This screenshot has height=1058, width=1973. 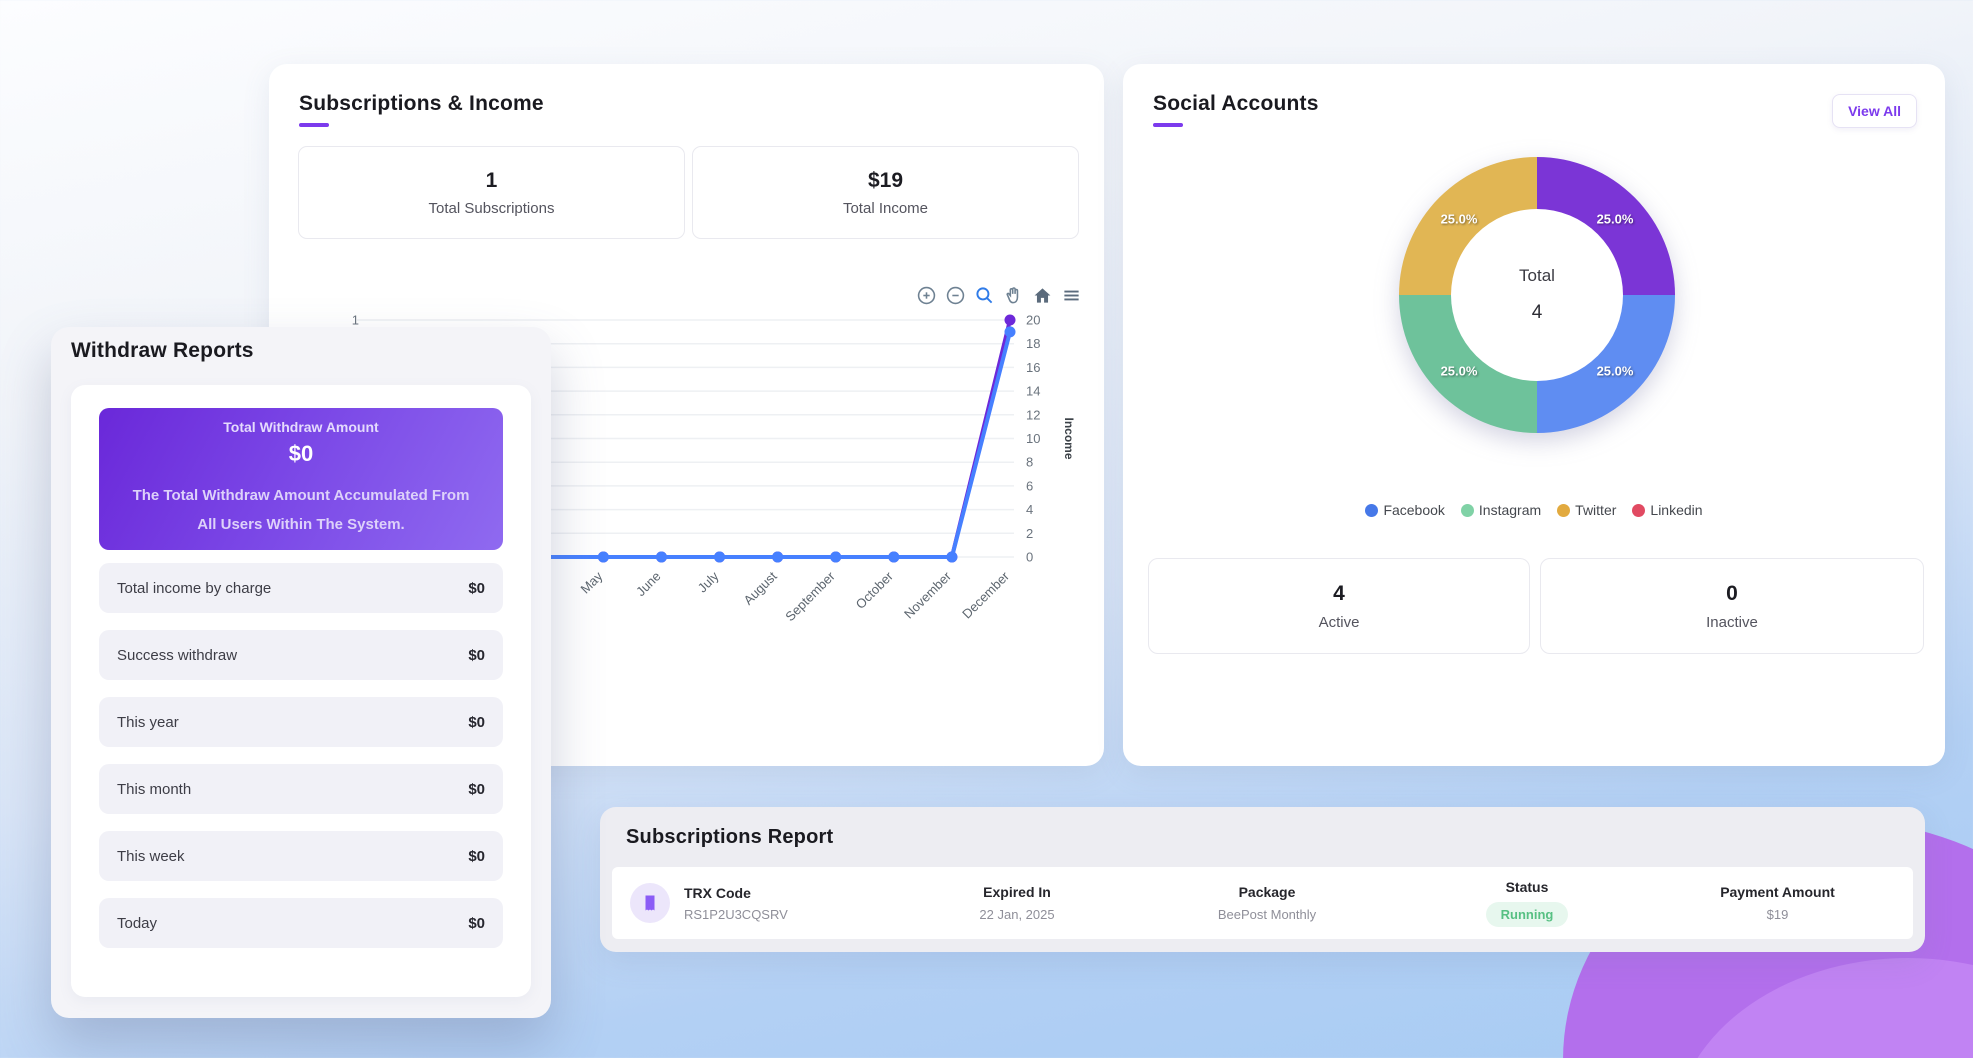 What do you see at coordinates (1267, 892) in the screenshot?
I see `package-header: Package` at bounding box center [1267, 892].